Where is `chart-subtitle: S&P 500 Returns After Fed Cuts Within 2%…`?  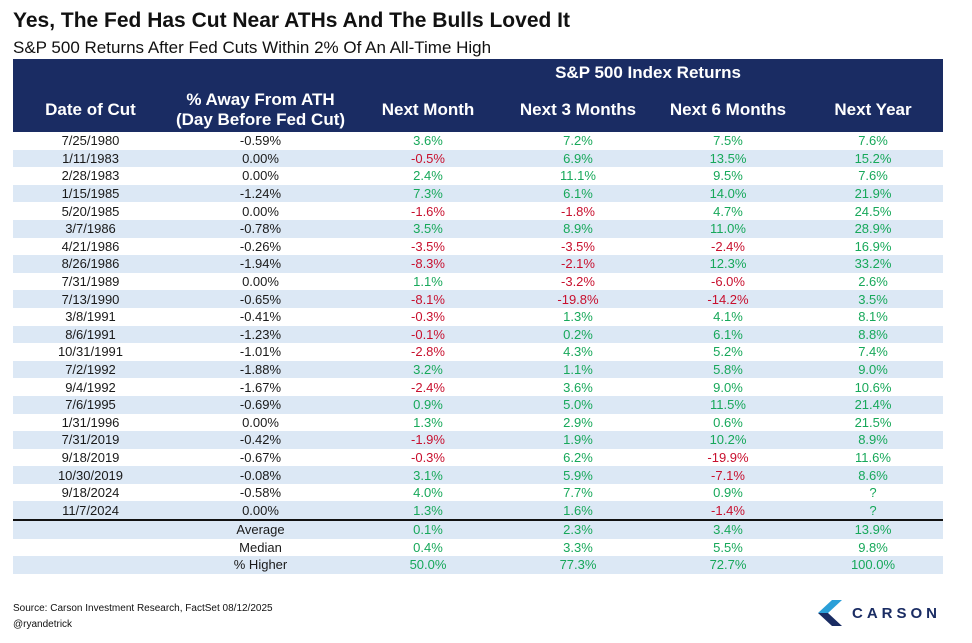 chart-subtitle: S&P 500 Returns After Fed Cuts Within 2%… is located at coordinates (252, 47).